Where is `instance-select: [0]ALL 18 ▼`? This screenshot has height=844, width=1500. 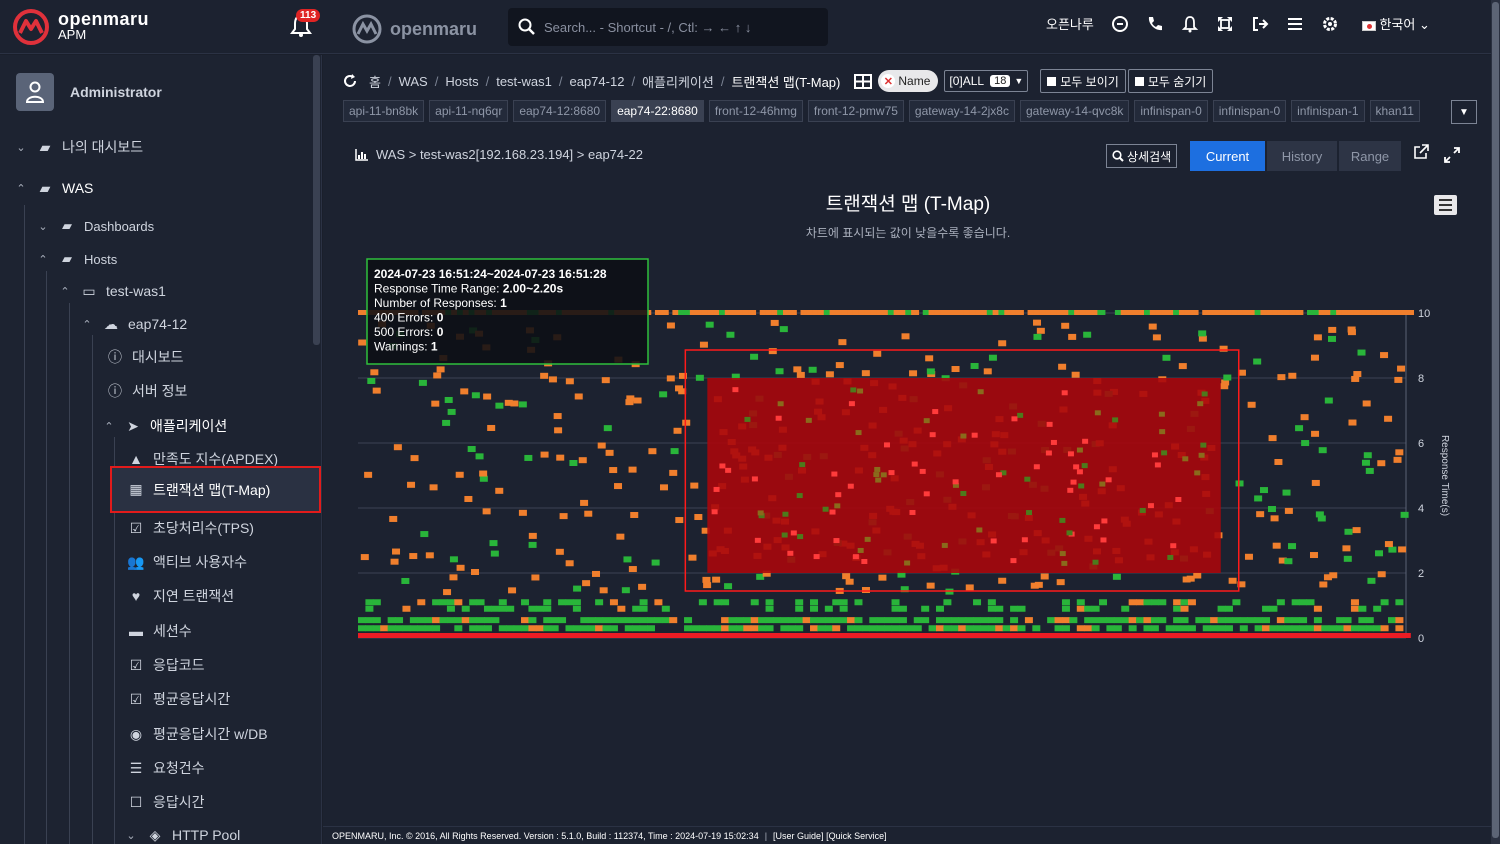 instance-select: [0]ALL 18 ▼ is located at coordinates (986, 81).